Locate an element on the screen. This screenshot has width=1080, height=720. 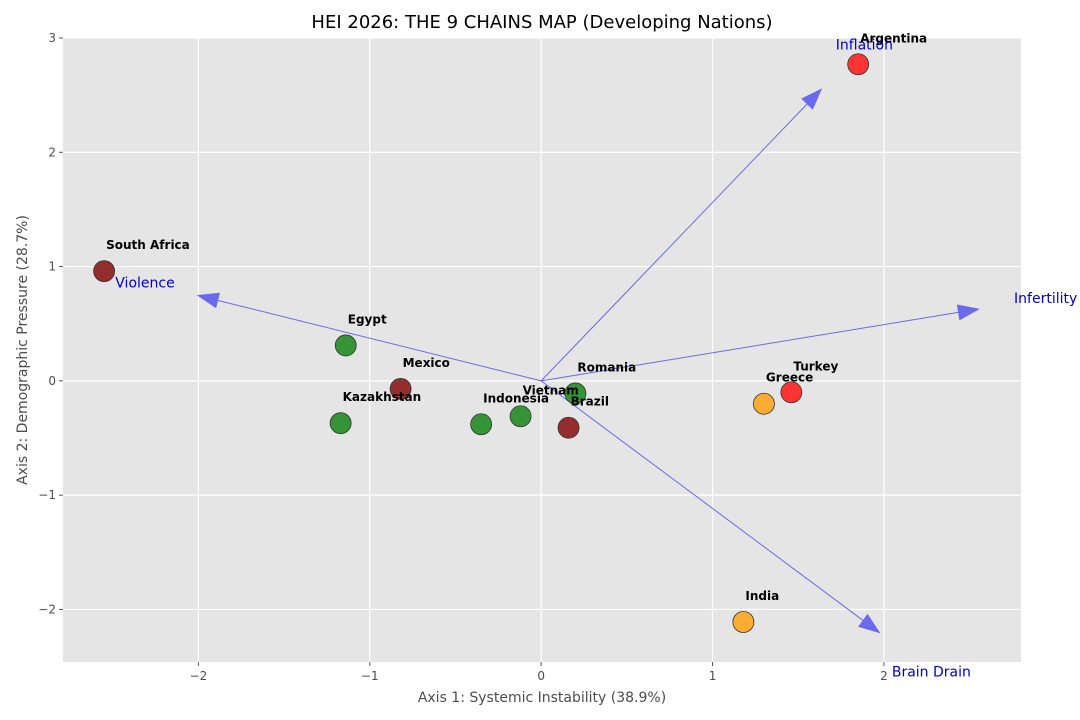
country-label: Vietnam is located at coordinates (551, 390).